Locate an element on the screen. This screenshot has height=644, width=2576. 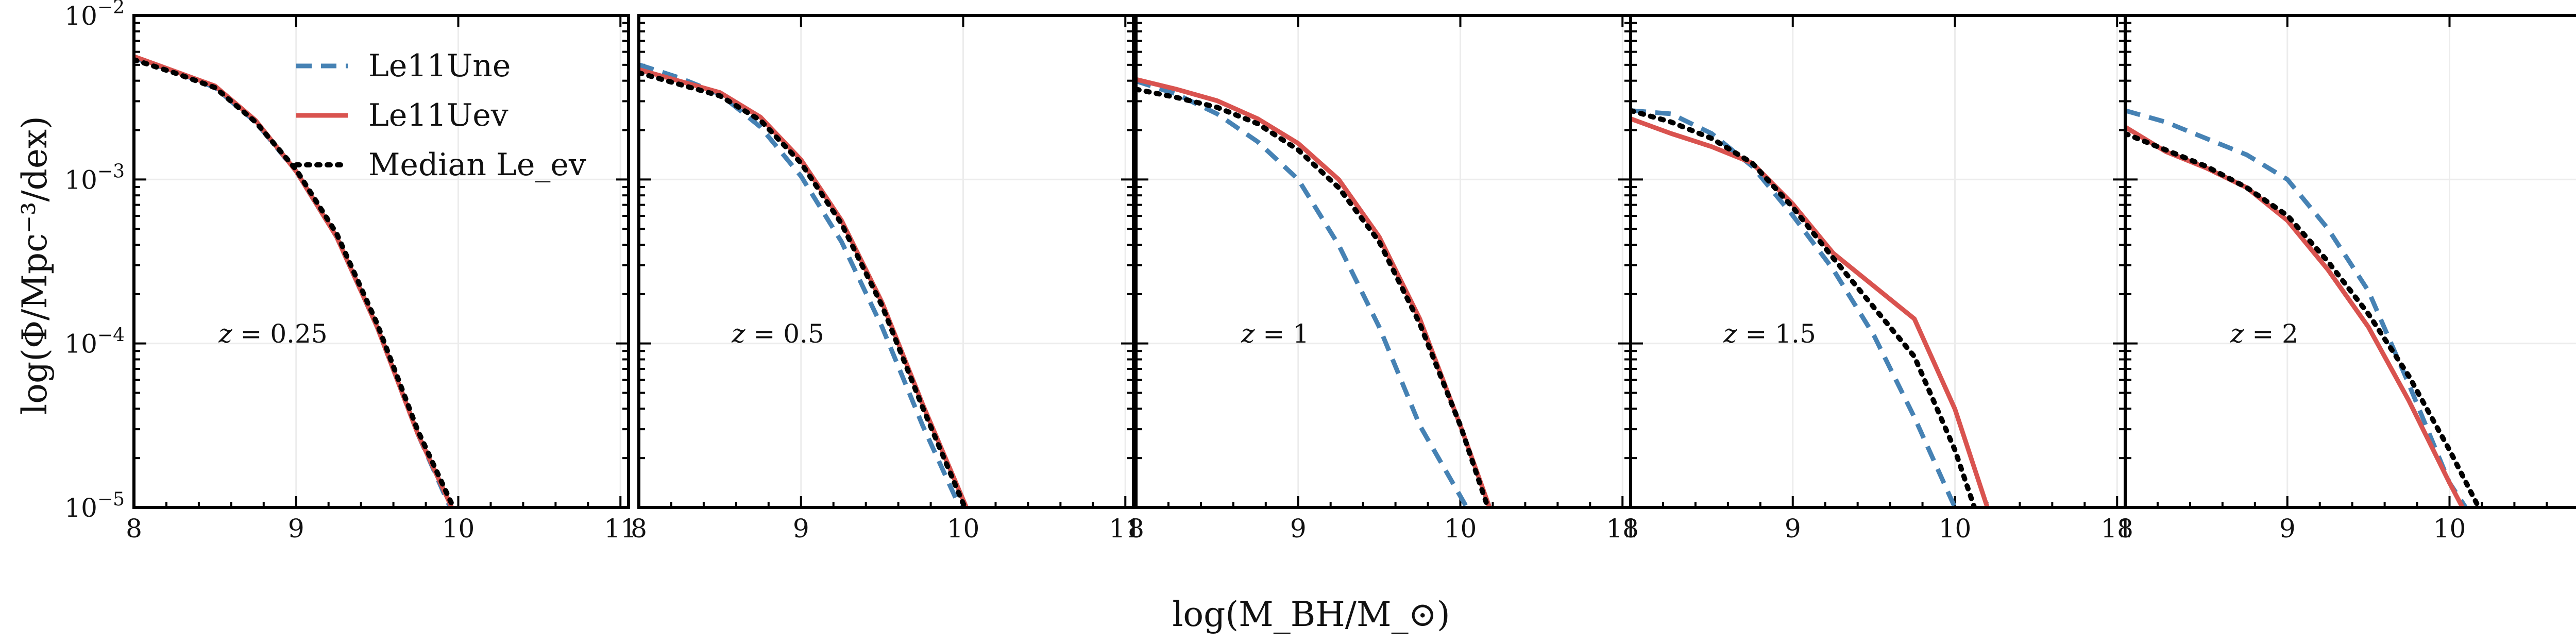
y-tick-label: 10⁻³ is located at coordinates (95, 178).